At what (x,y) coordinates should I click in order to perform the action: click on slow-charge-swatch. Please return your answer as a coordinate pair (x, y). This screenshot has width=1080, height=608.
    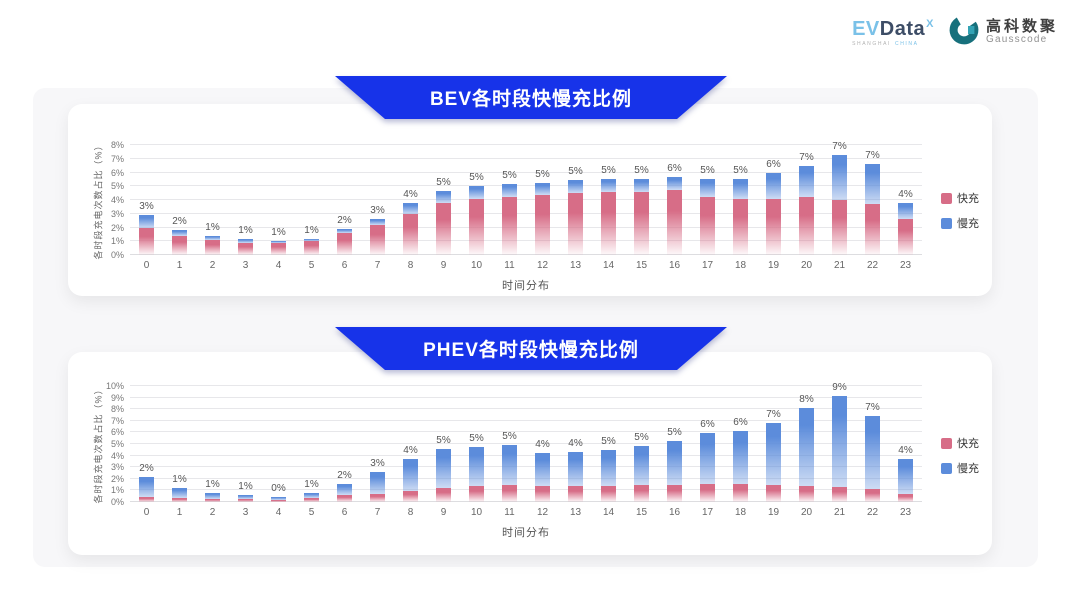
    Looking at the image, I should click on (946, 223).